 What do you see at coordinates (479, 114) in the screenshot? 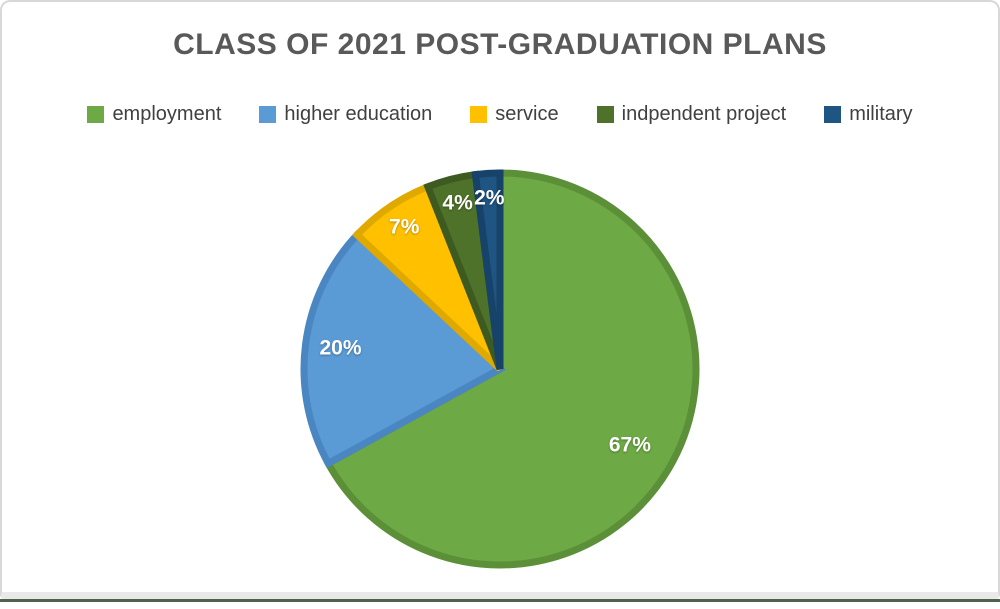
I see `legend-swatch-service` at bounding box center [479, 114].